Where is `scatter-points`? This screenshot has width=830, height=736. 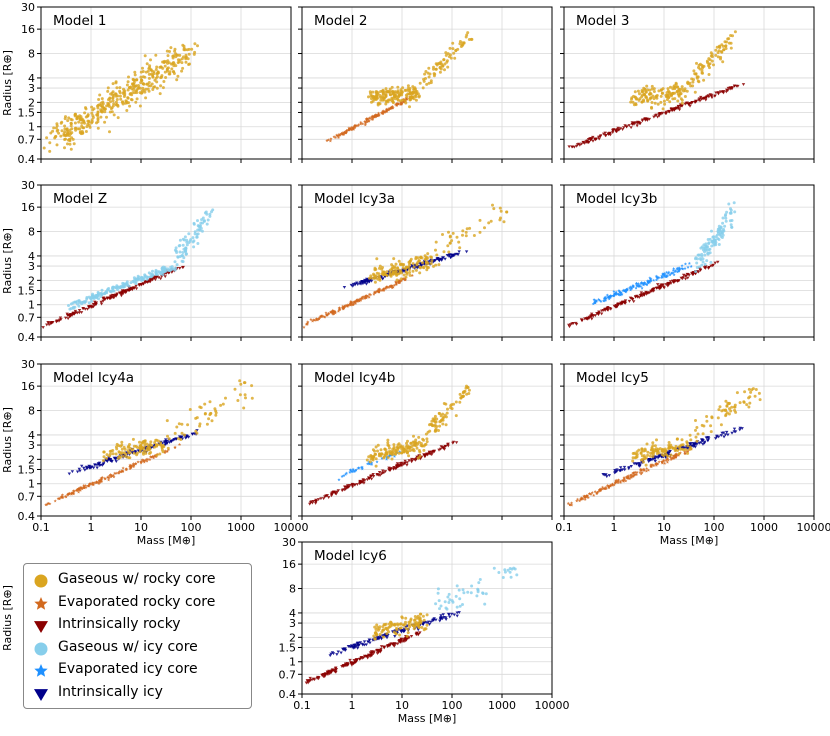
scatter-points is located at coordinates (128, 268).